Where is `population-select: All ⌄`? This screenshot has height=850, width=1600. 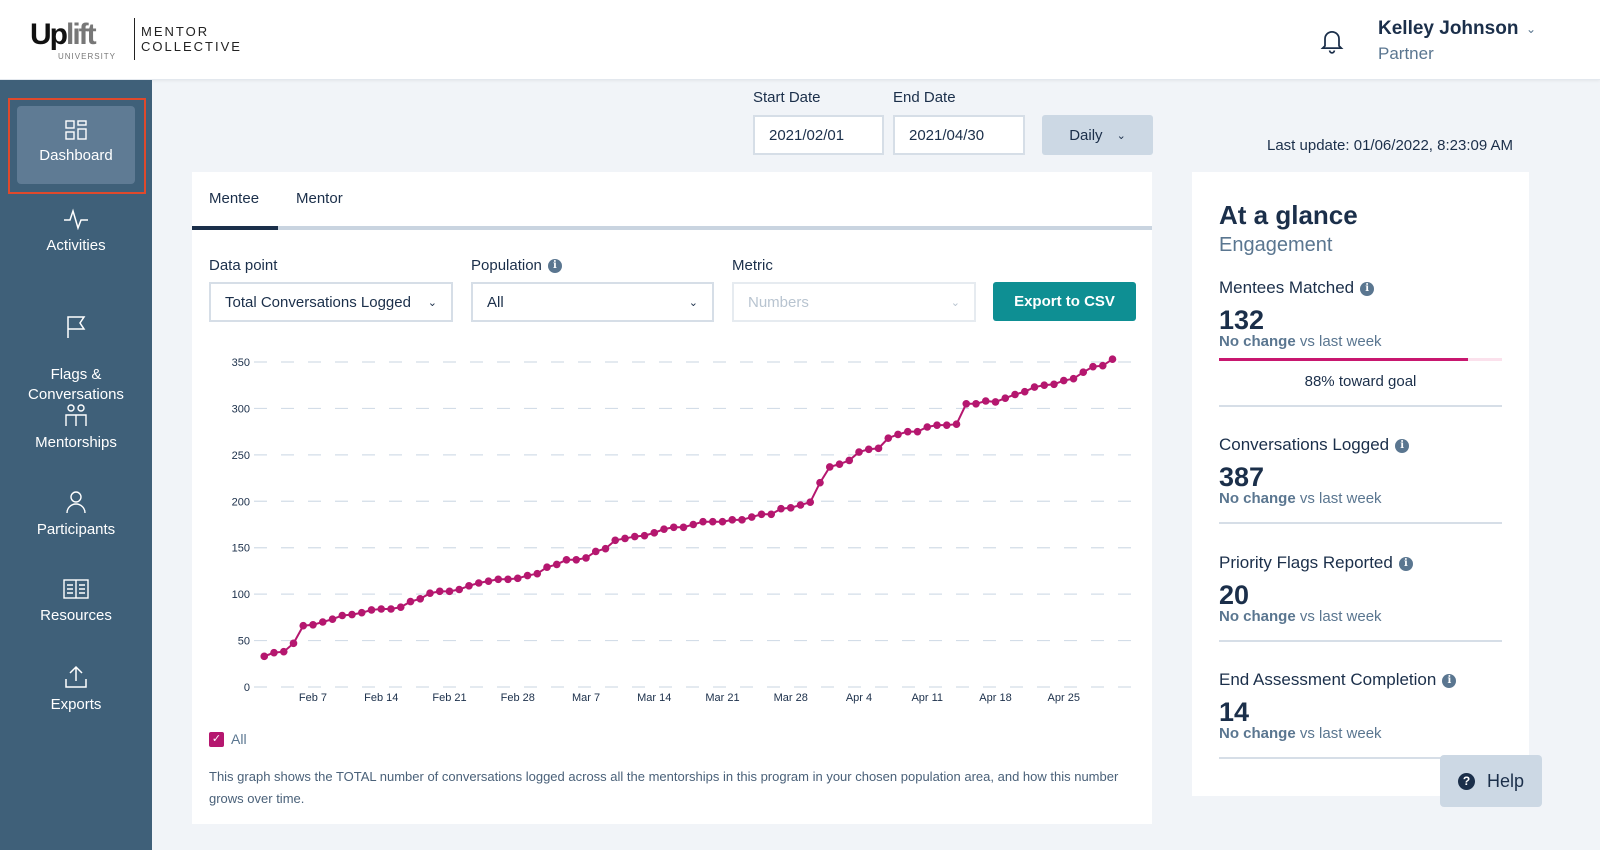
population-select: All ⌄ is located at coordinates (592, 302).